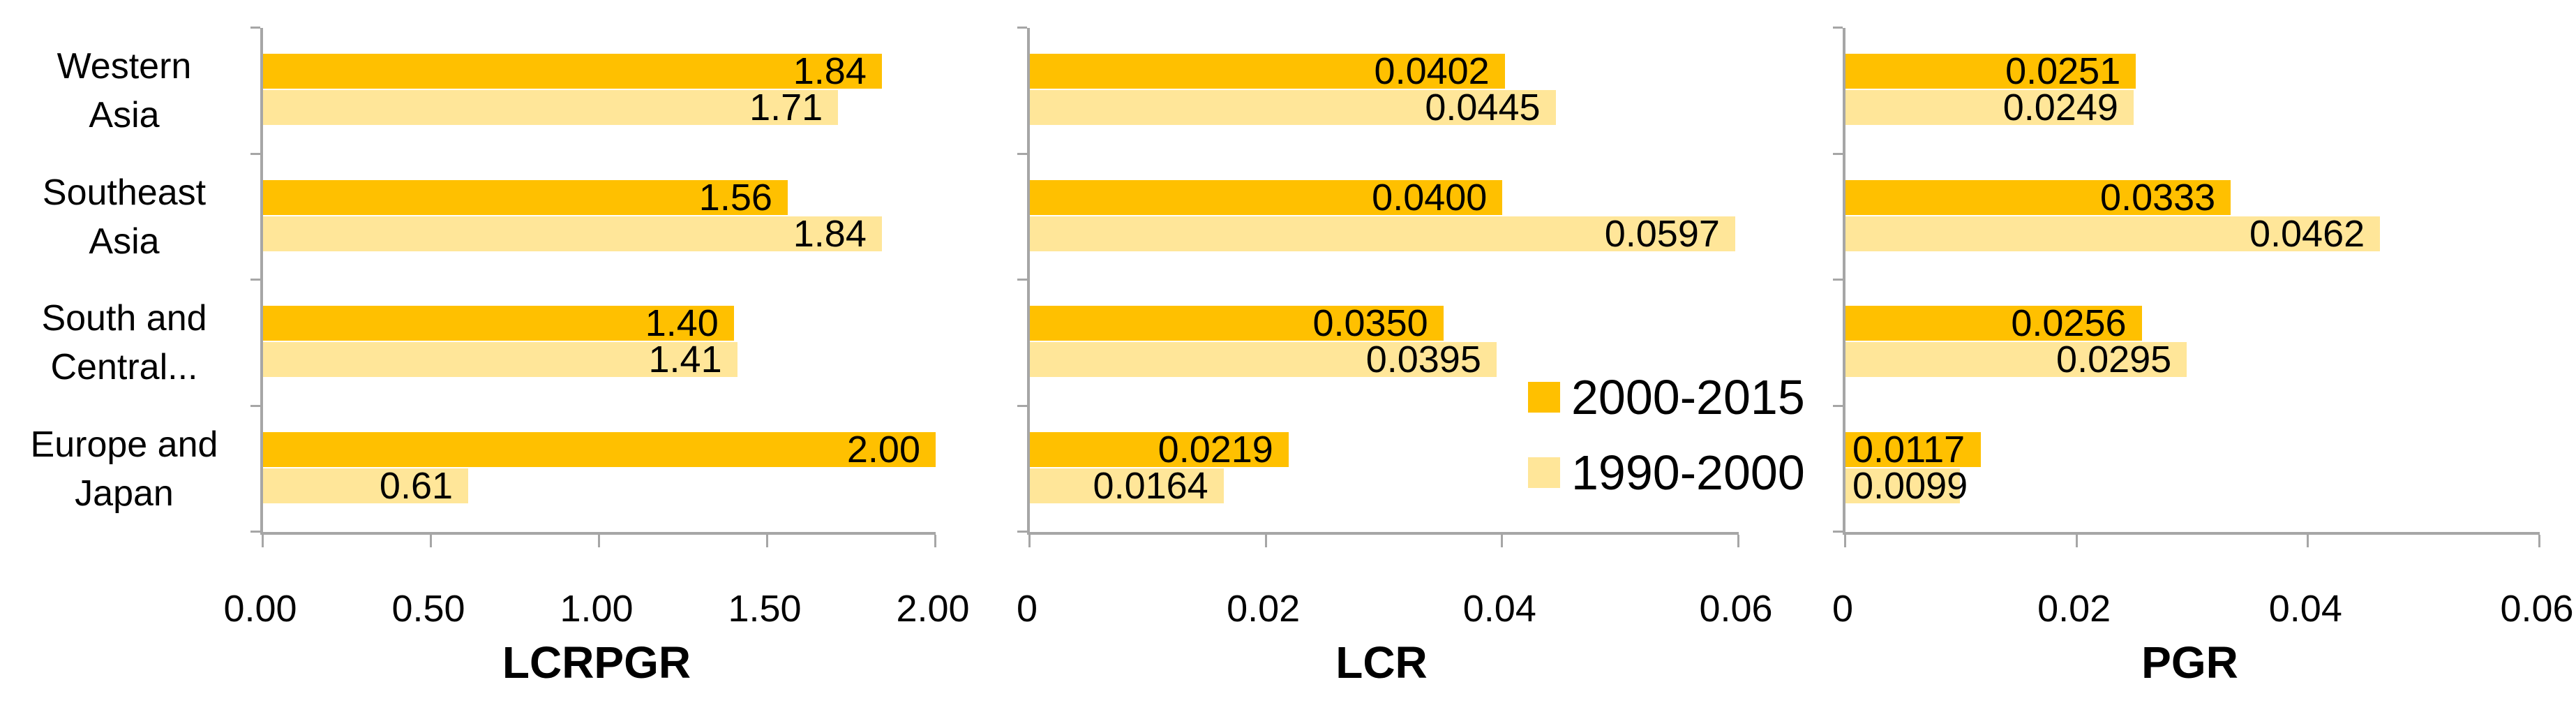 The height and width of the screenshot is (703, 2576). What do you see at coordinates (2189, 662) in the screenshot?
I see `axis-title-pgr: PGR` at bounding box center [2189, 662].